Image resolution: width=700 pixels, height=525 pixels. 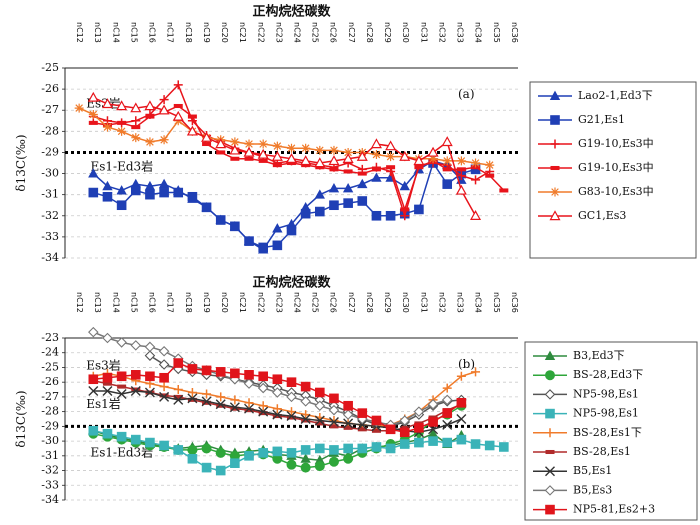 I want to click on category-tick-label: nC20, so click(x=224, y=32).